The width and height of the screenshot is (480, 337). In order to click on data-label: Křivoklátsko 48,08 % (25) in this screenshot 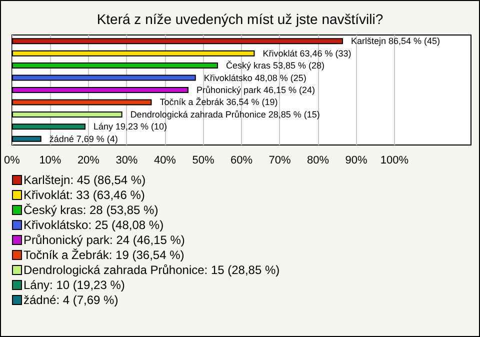, I will do `click(255, 77)`.